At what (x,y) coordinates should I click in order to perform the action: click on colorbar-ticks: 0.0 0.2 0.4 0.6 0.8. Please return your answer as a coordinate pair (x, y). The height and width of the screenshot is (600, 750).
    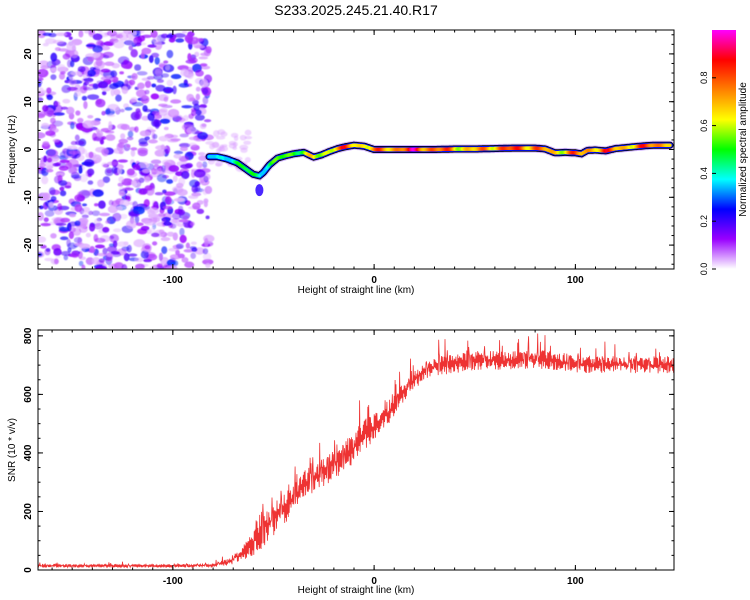
    Looking at the image, I should click on (707, 173).